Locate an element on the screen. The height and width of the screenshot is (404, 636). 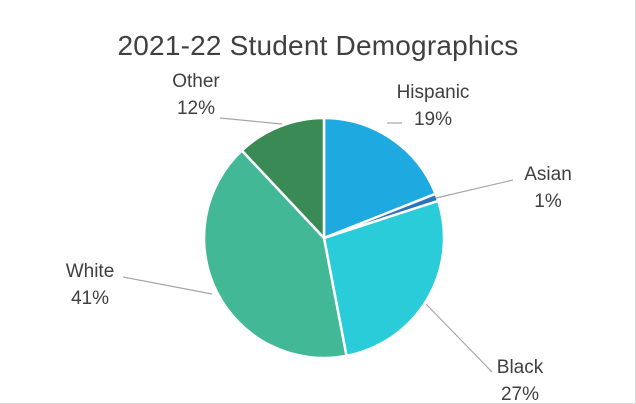
leader-line-black is located at coordinates (459, 338).